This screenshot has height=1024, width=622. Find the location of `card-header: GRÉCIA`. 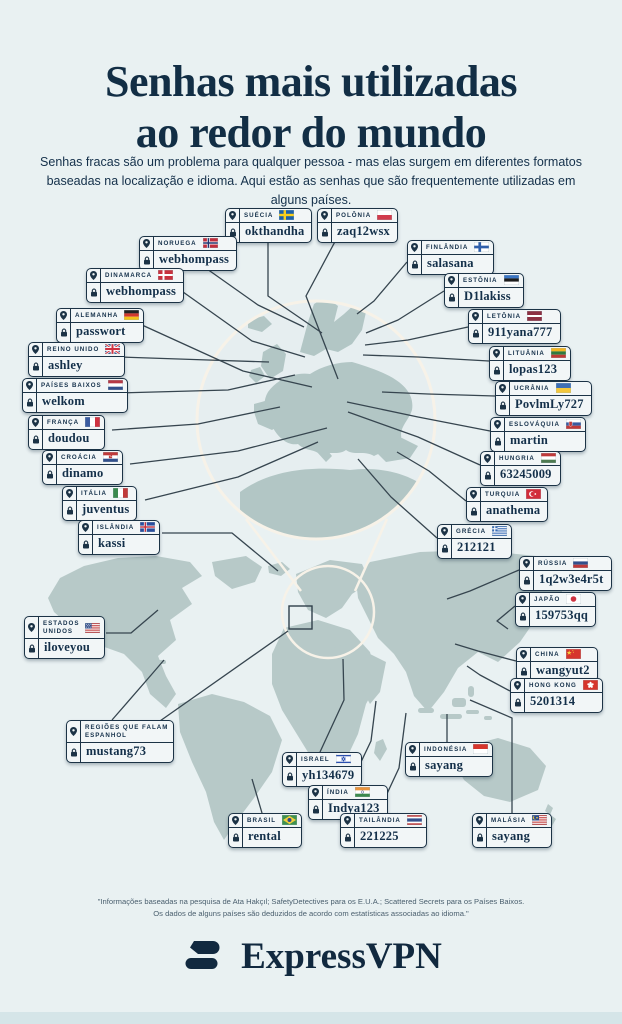

card-header: GRÉCIA is located at coordinates (475, 532).